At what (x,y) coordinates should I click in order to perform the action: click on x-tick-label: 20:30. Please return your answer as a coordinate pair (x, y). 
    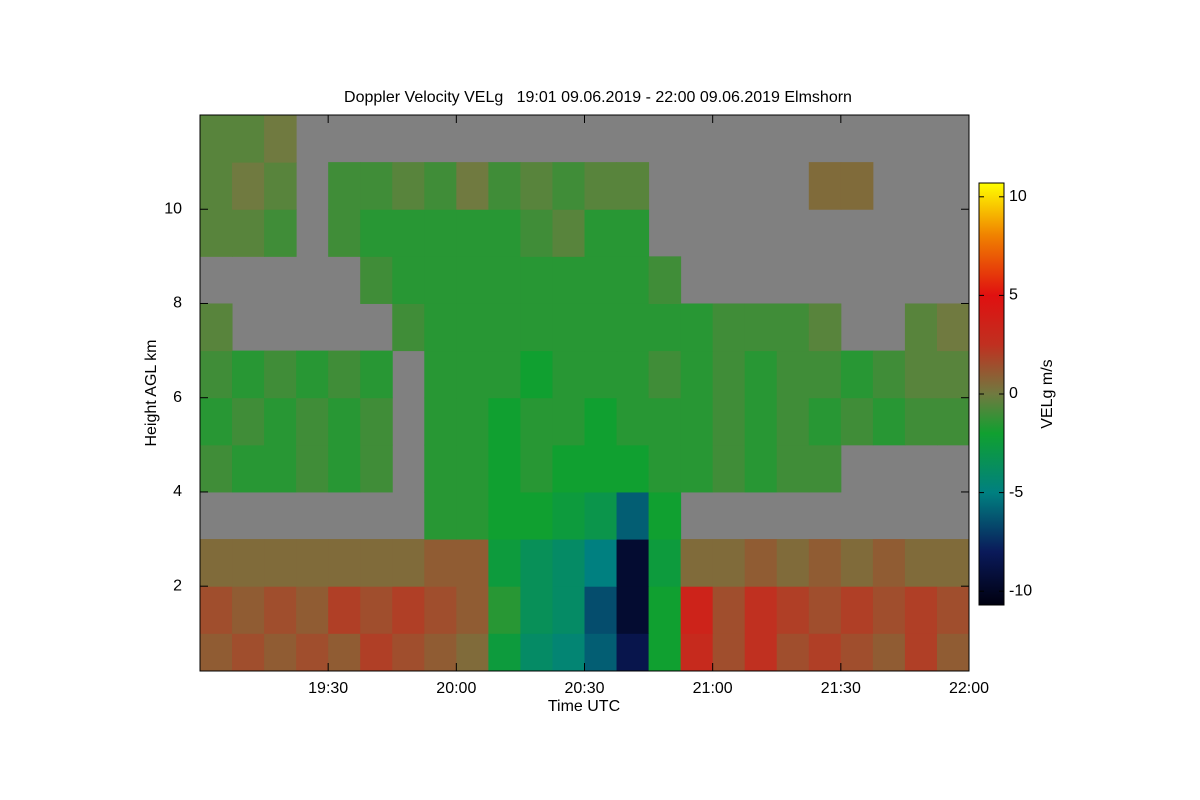
    Looking at the image, I should click on (584, 688).